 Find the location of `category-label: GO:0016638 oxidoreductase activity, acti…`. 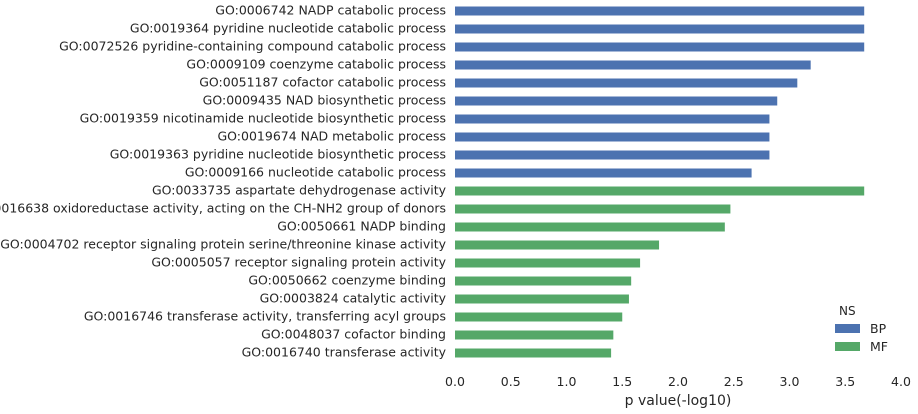

category-label: GO:0016638 oxidoreductase activity, acti… is located at coordinates (223, 208).